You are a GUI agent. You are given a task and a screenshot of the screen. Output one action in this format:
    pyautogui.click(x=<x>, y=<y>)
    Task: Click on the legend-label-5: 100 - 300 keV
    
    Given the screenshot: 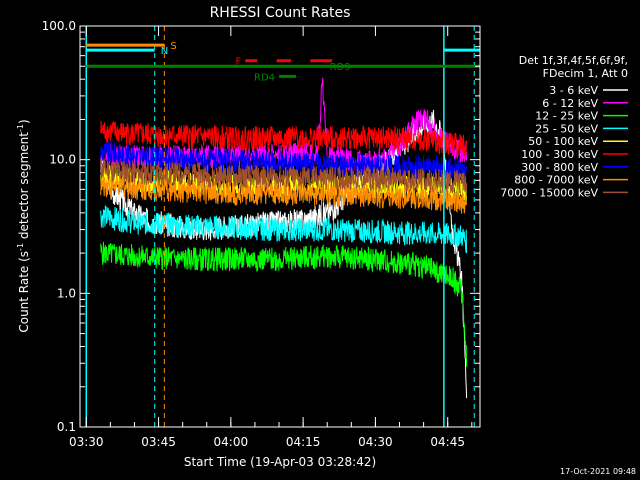 What is the action you would take?
    pyautogui.click(x=559, y=154)
    